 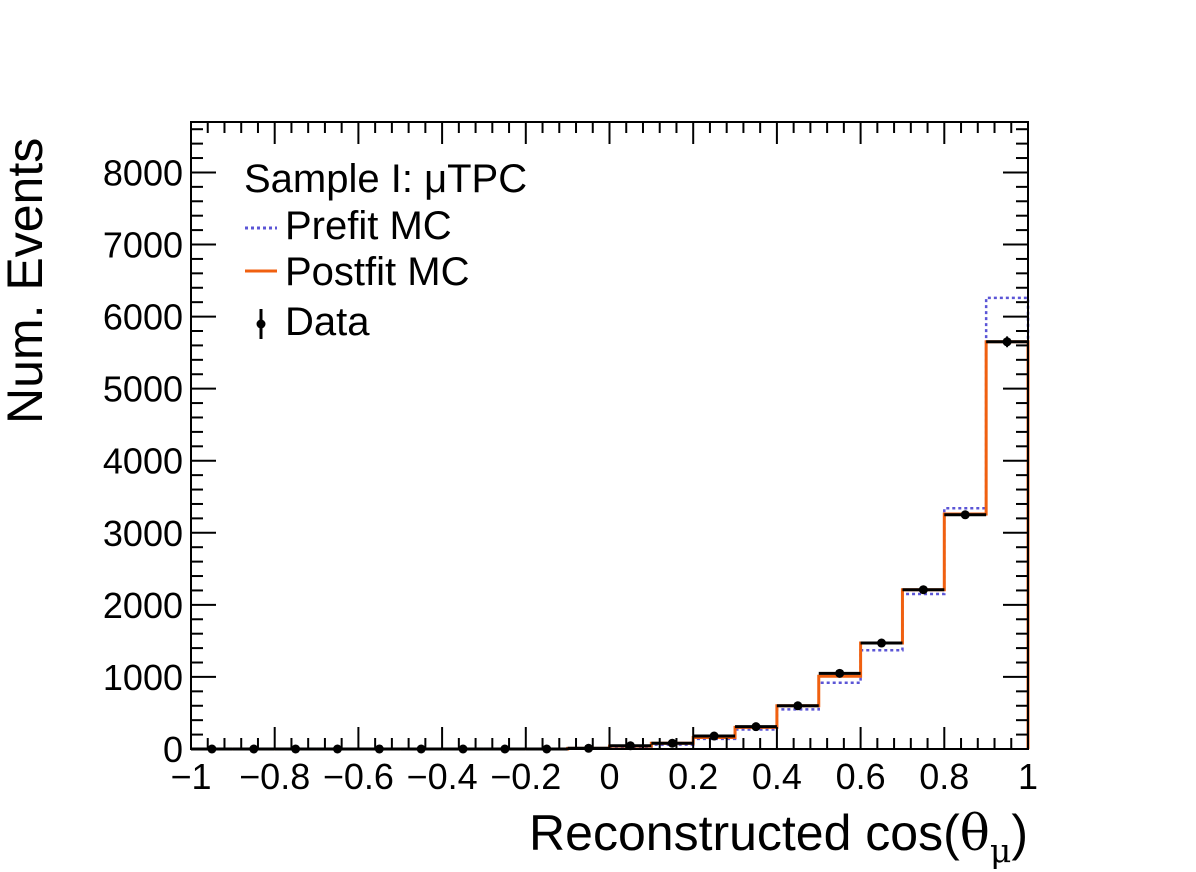 I want to click on legend: Sample I: μTPC Prefit MC Postfit MC Data, so click(x=385, y=250).